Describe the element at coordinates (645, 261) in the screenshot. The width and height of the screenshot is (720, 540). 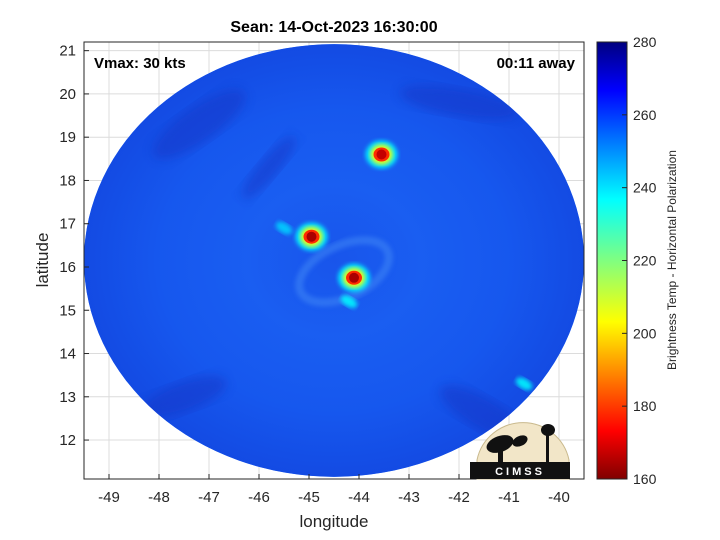
I see `colorbar-tick-label: 220` at that location.